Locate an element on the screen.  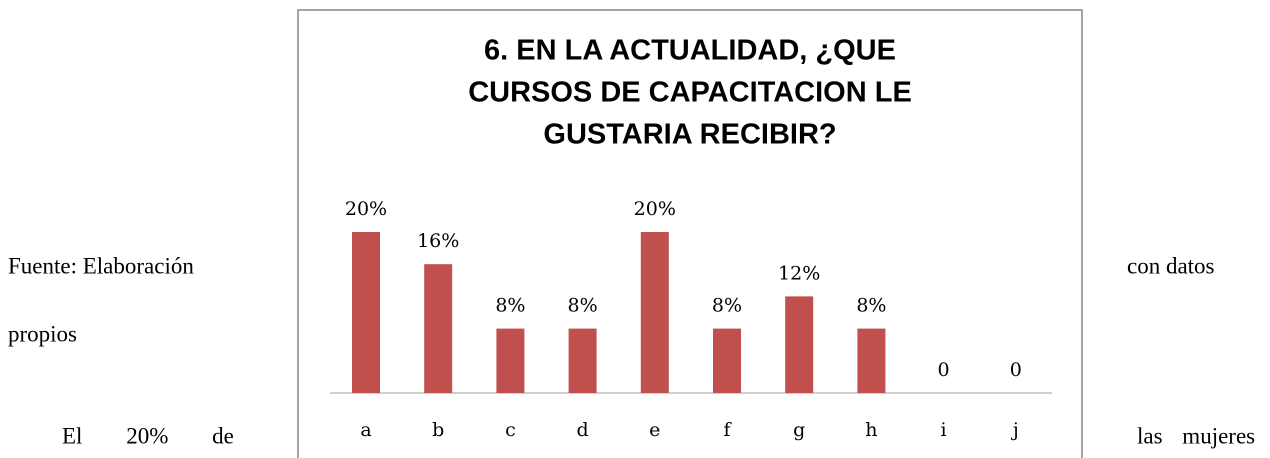
data-label: 12% is located at coordinates (799, 273).